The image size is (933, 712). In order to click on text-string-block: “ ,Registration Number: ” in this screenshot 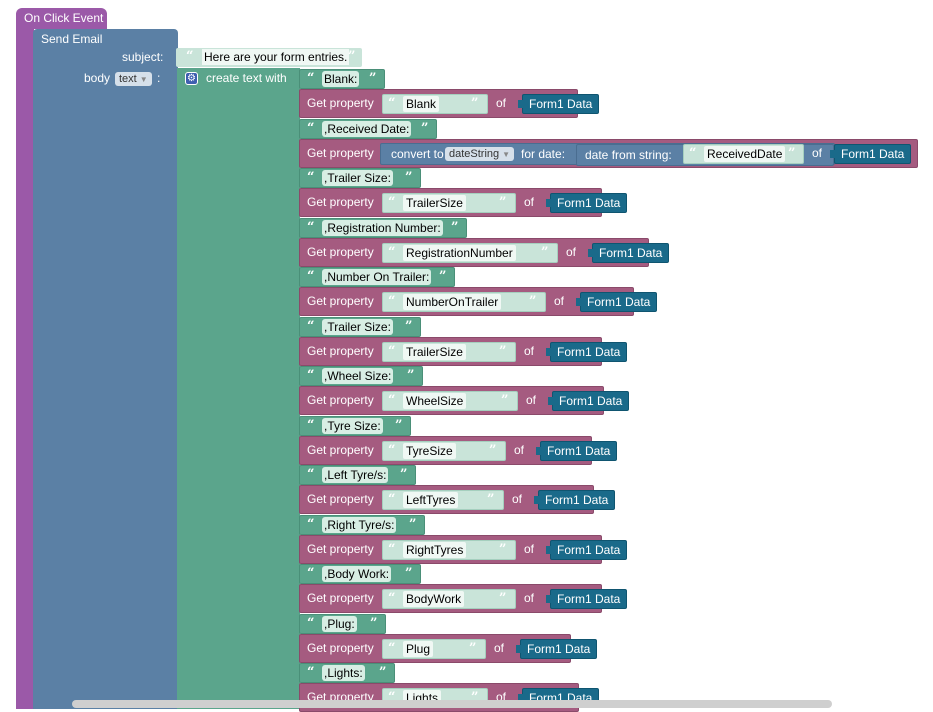, I will do `click(383, 227)`.